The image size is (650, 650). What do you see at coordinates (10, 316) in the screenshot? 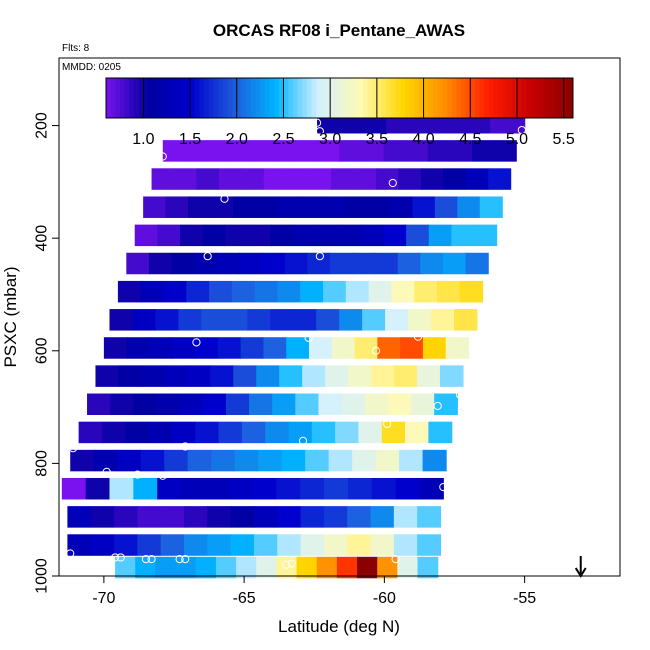
I see `y-axis-label: PSXC (mbar)` at bounding box center [10, 316].